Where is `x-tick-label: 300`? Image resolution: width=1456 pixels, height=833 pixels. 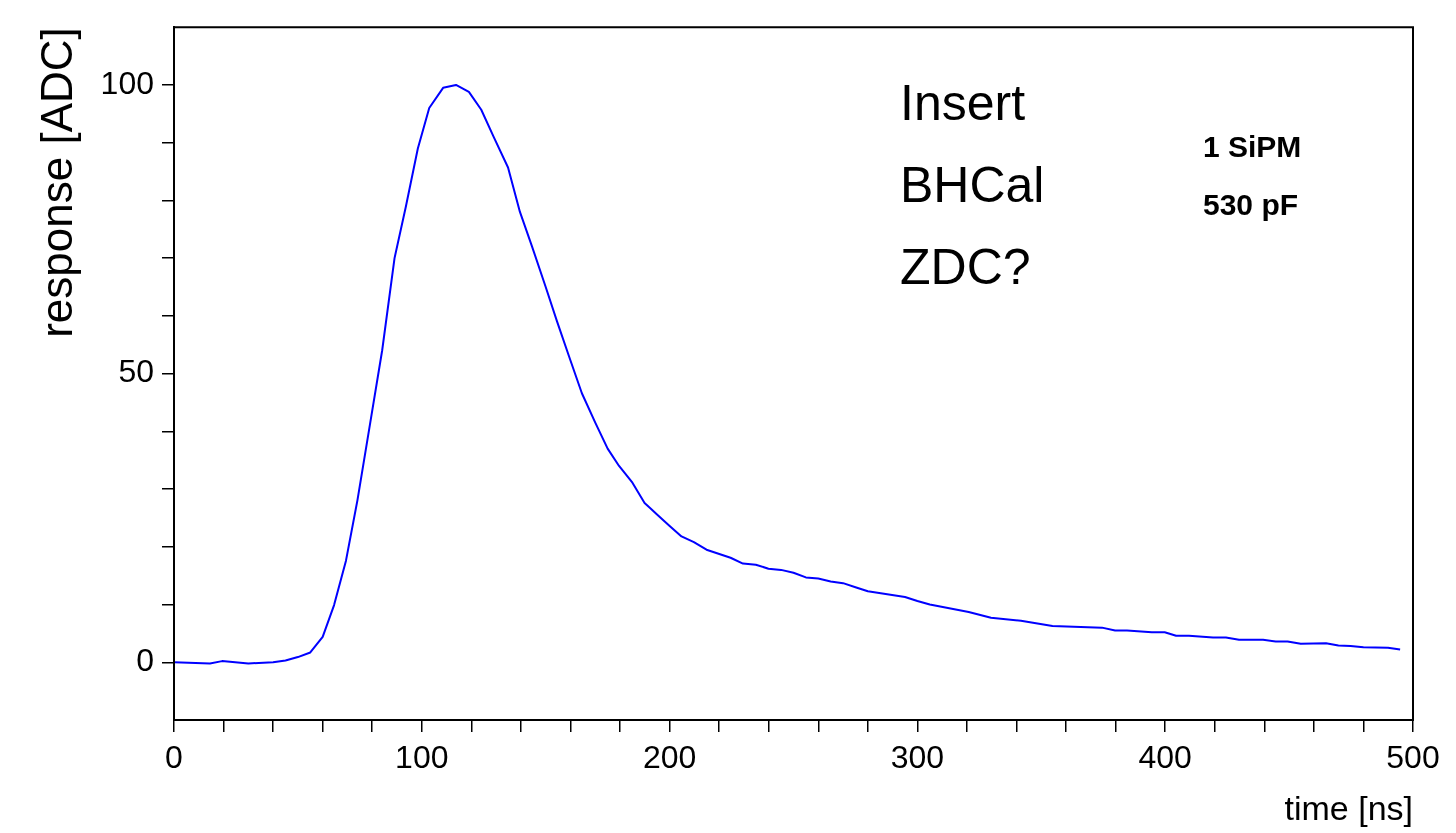
x-tick-label: 300 is located at coordinates (917, 757).